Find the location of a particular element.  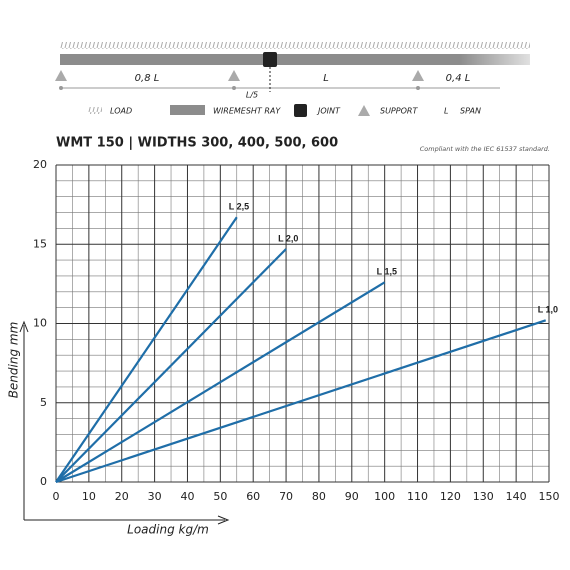

span-label: 0,4 L is located at coordinates (458, 78).